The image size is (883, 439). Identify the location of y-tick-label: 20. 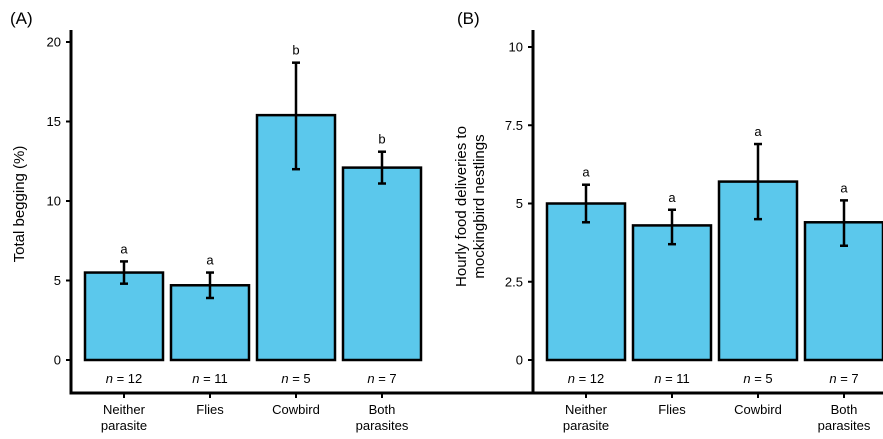
(54, 42).